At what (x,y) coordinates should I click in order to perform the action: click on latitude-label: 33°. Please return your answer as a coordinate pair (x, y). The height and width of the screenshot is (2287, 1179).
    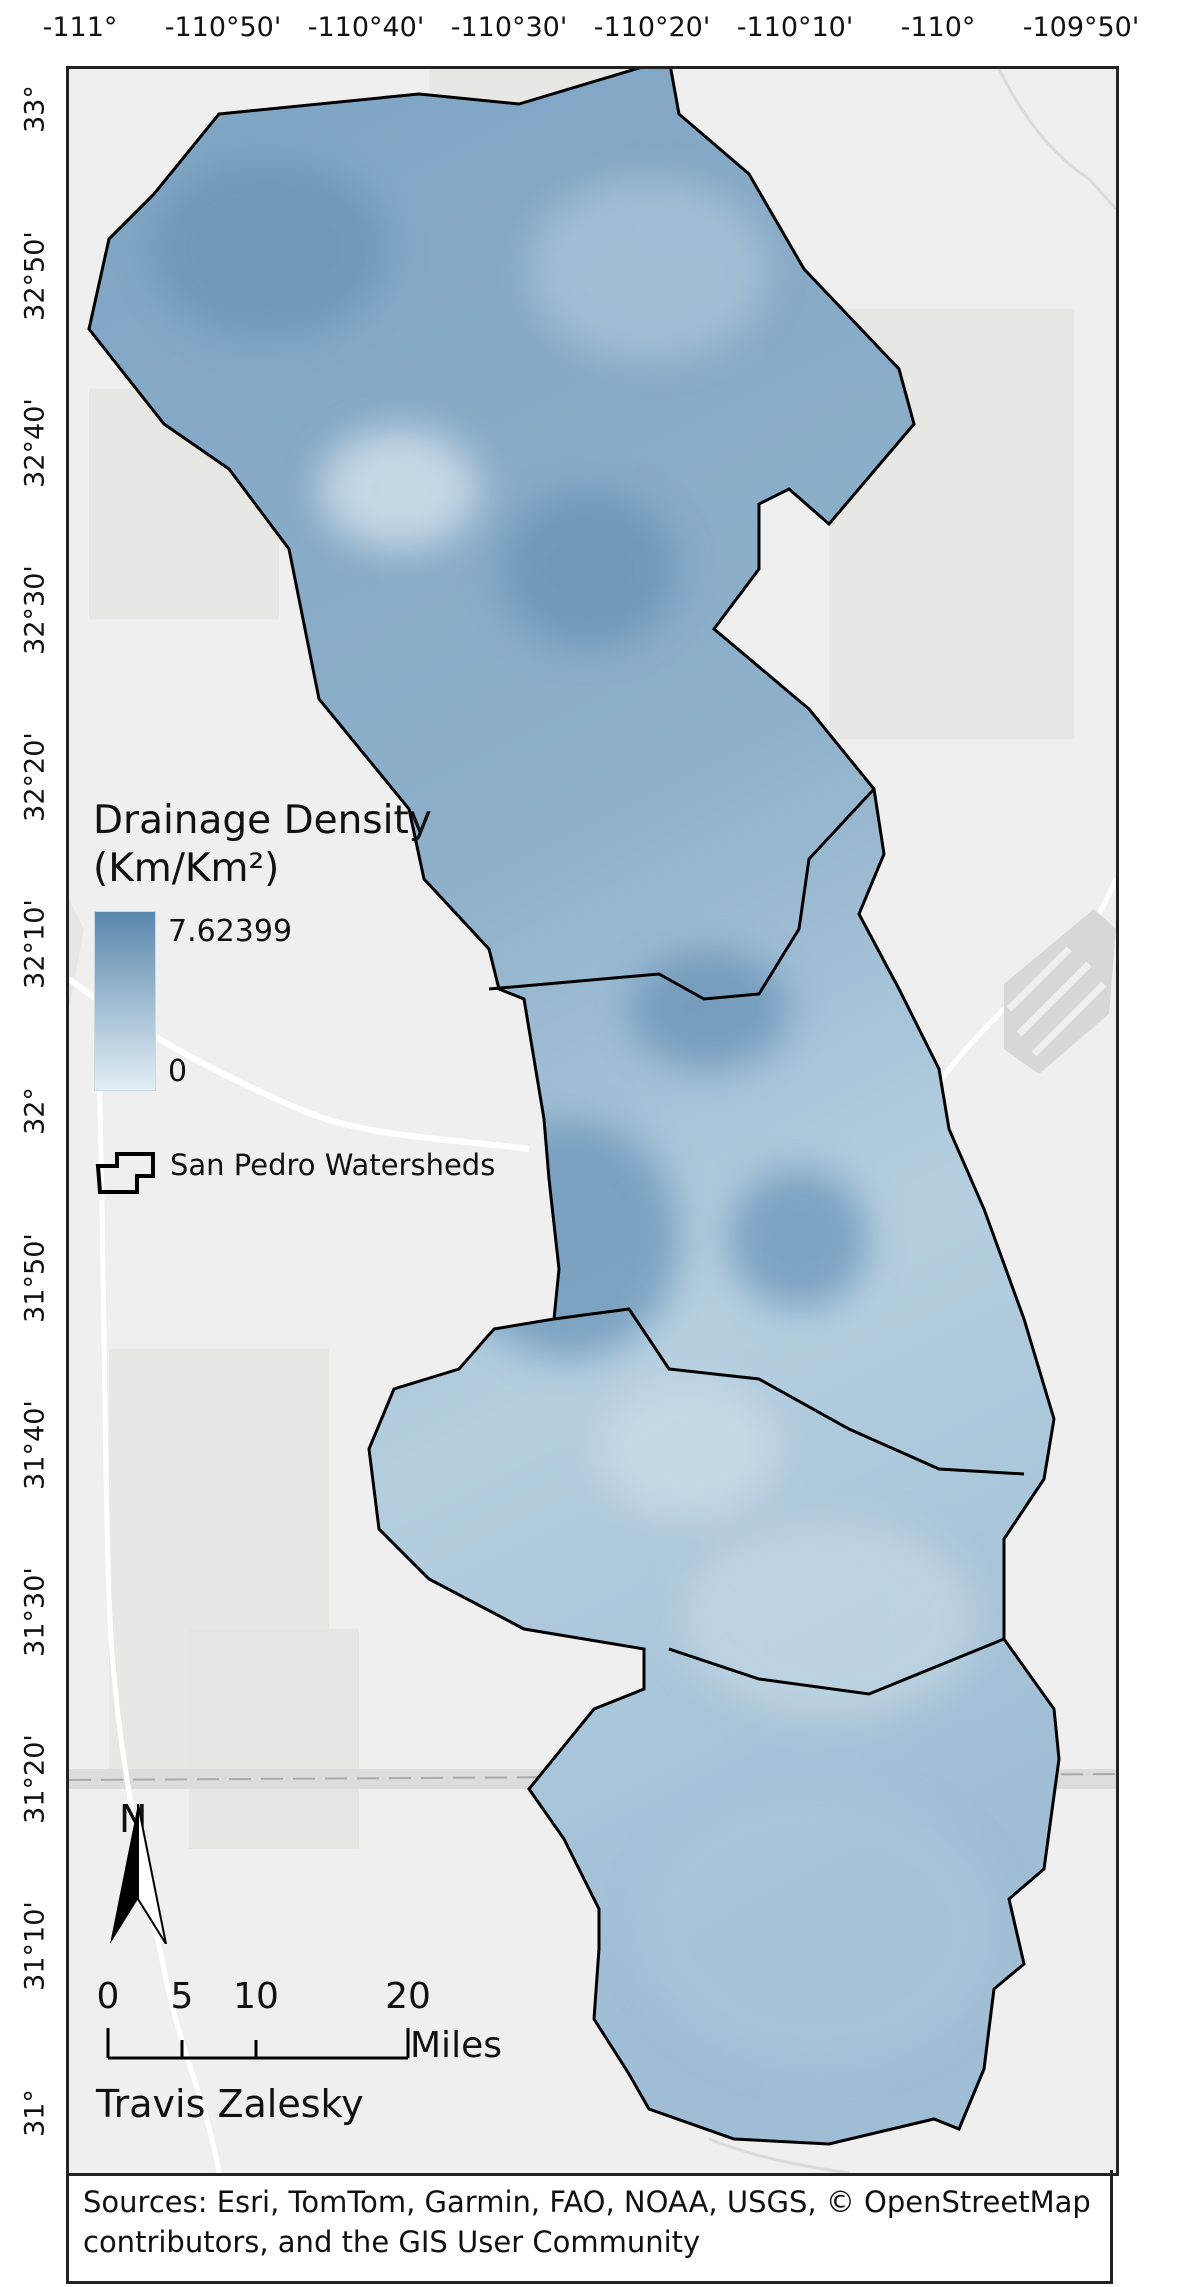
    Looking at the image, I should click on (35, 109).